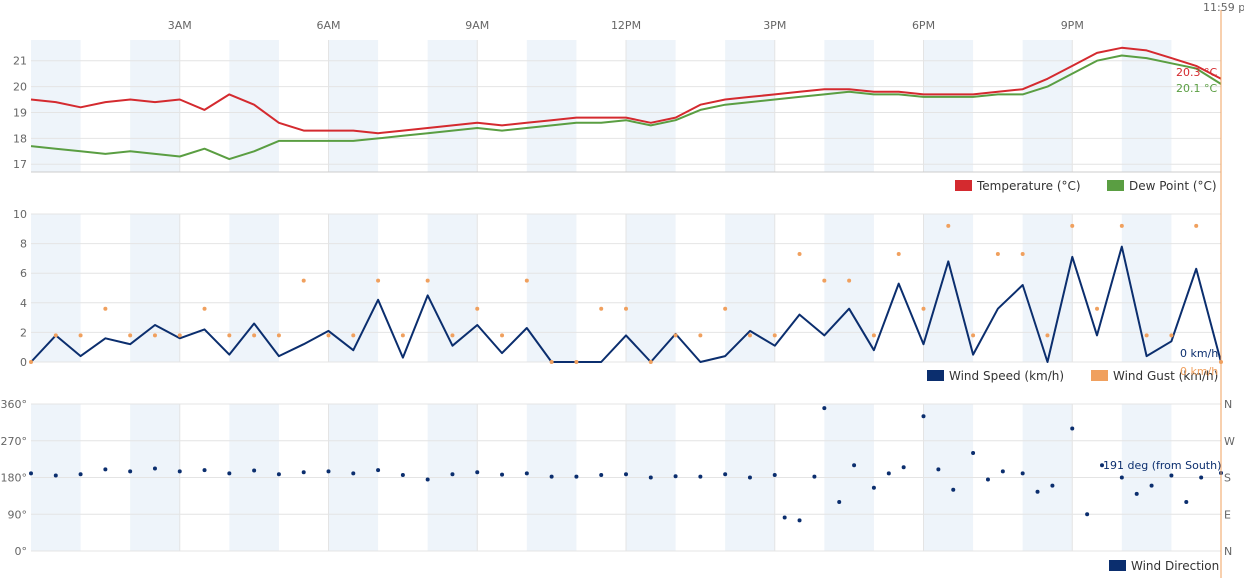  I want to click on temperature-line, so click(626, 90).